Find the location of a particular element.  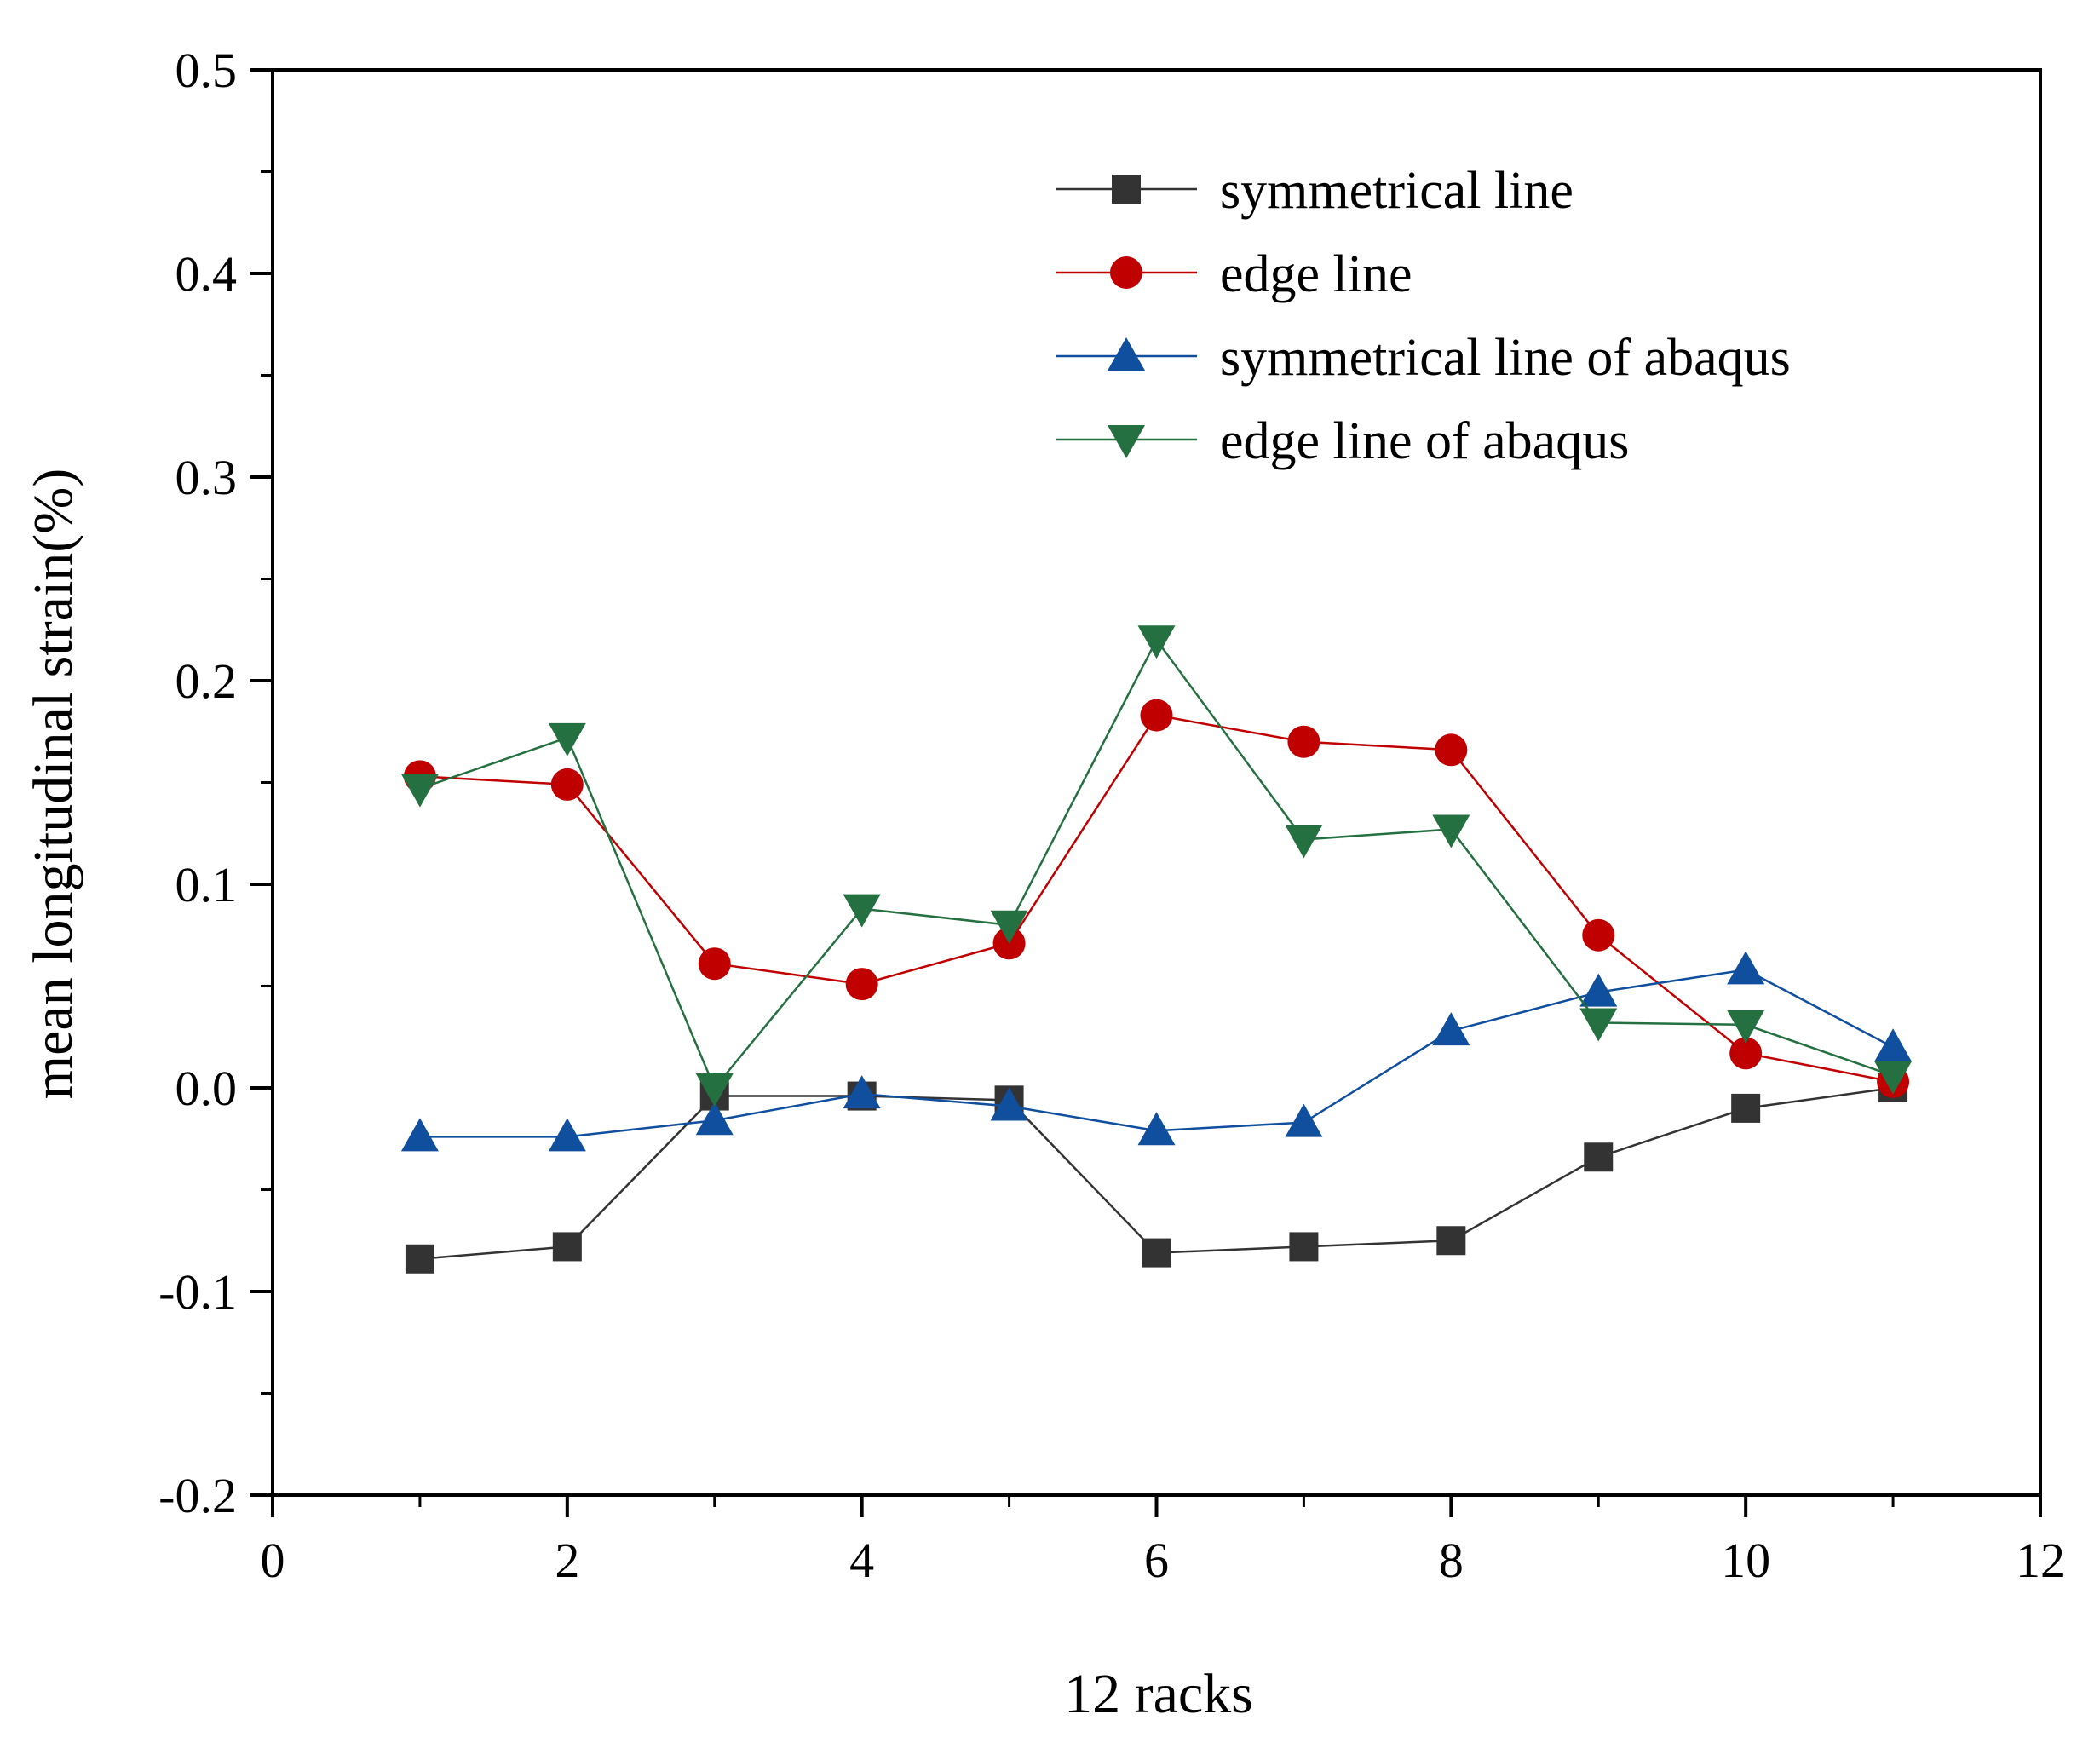

legend-item: edge line is located at coordinates (1234, 274).